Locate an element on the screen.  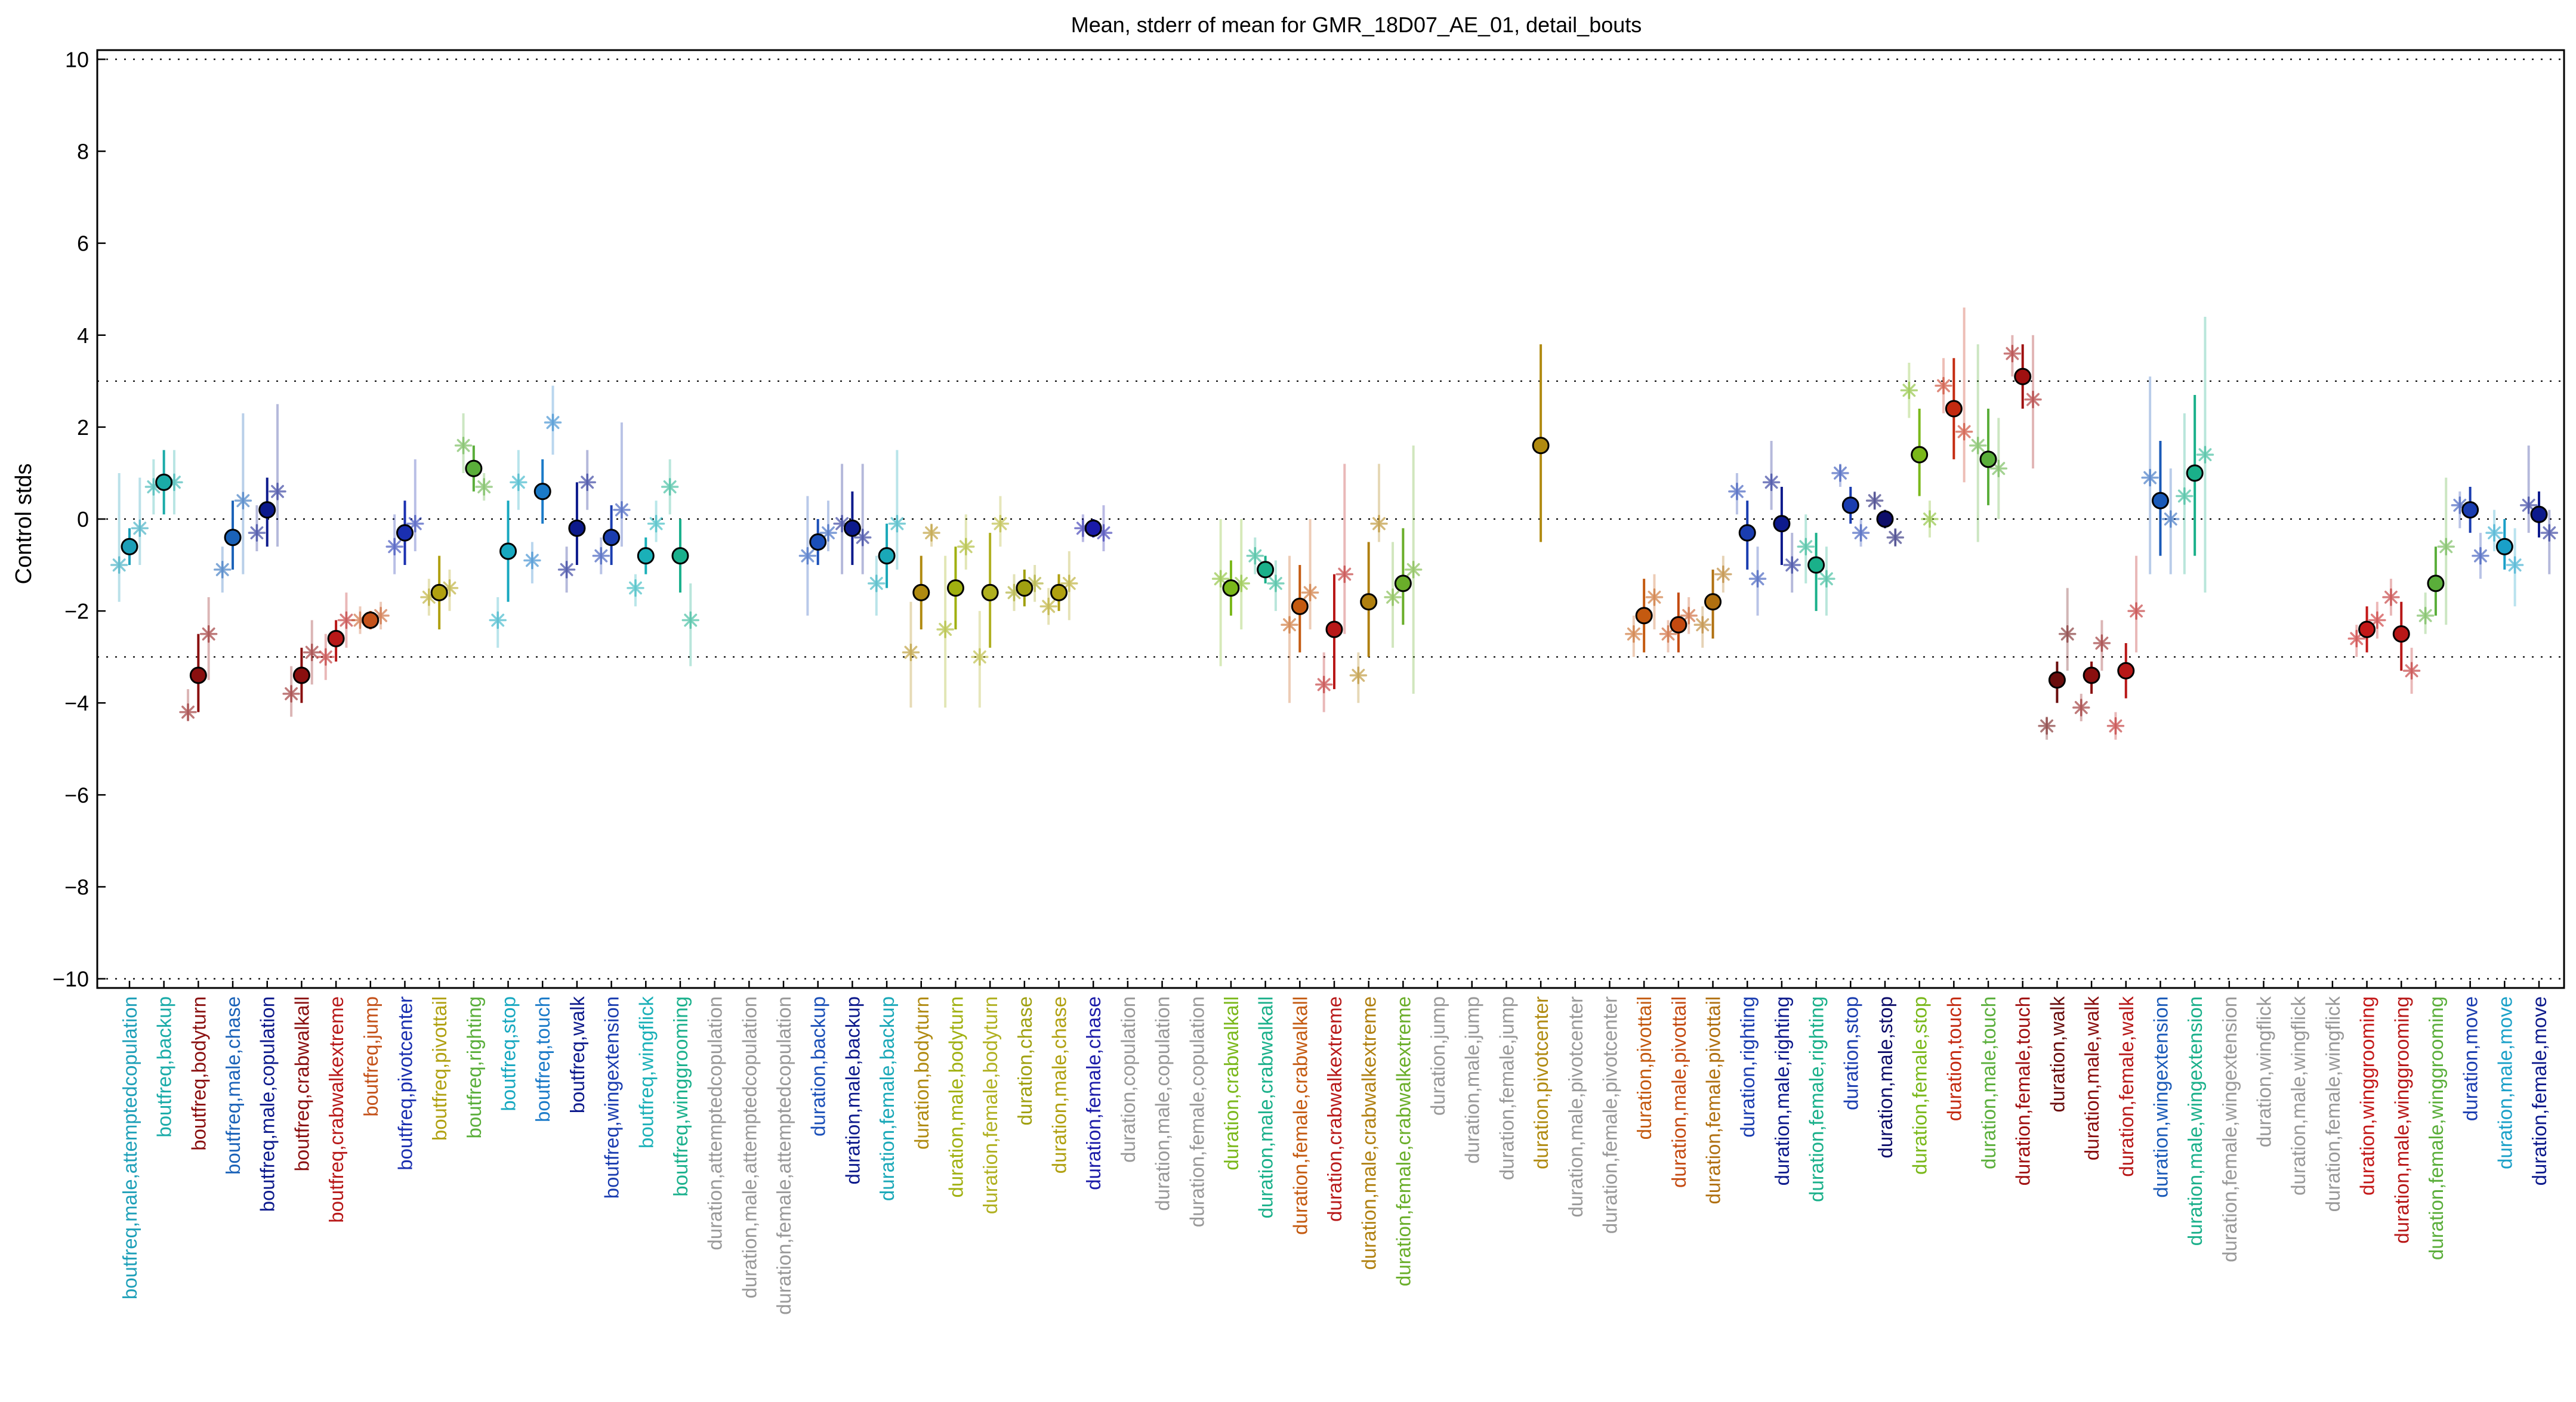
x-tick-label: duration,male,touch is located at coordinates (1988, 1082).